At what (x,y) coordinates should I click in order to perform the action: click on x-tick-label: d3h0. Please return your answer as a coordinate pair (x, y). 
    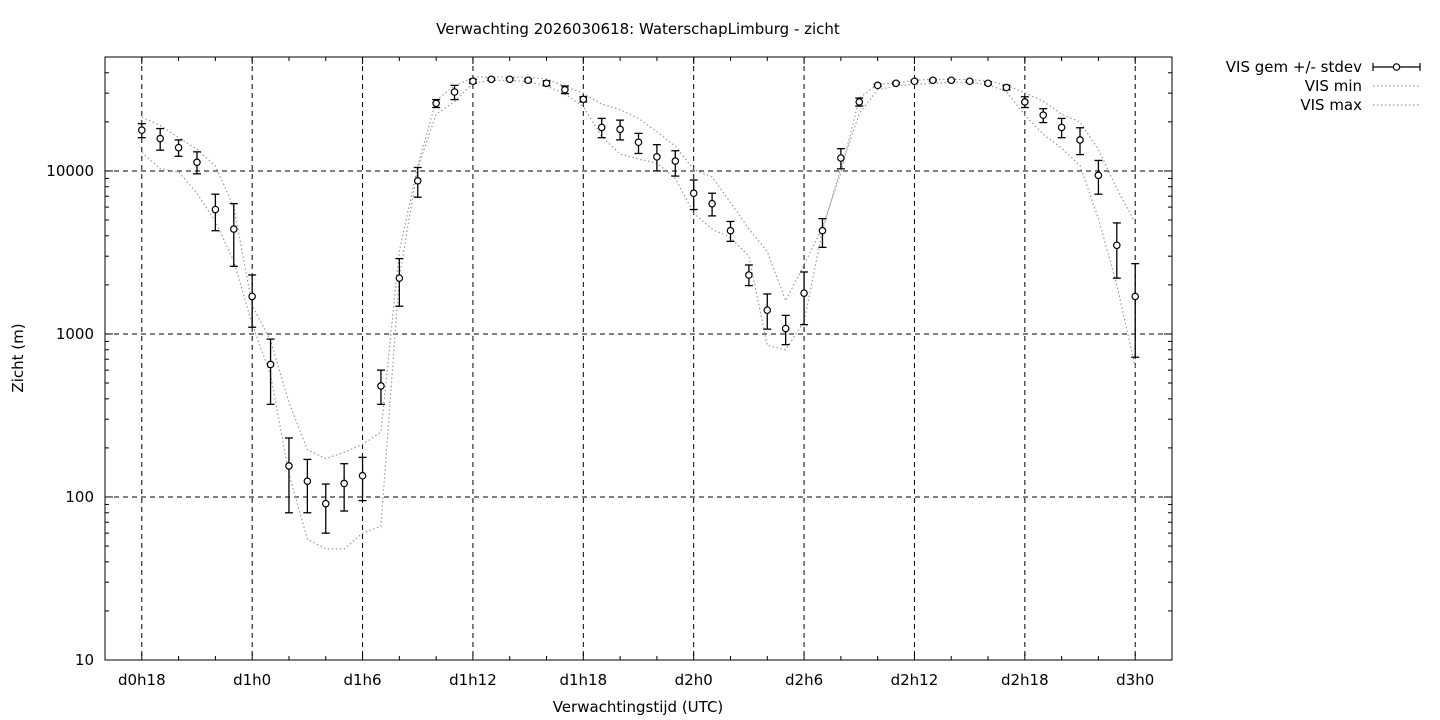
    Looking at the image, I should click on (1135, 680).